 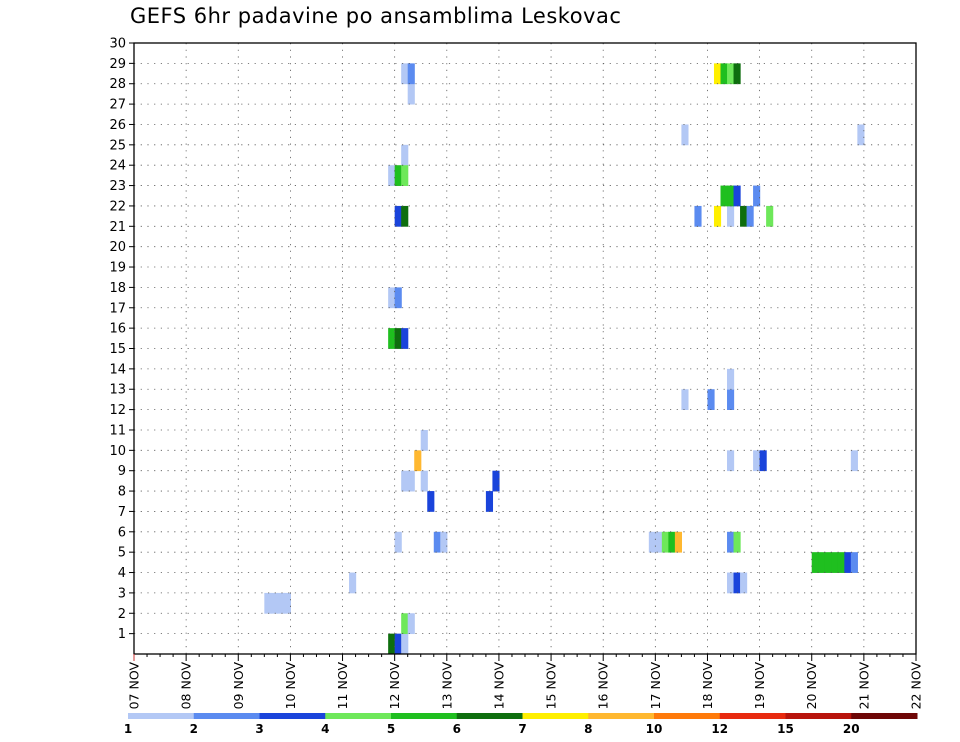 What do you see at coordinates (117, 44) in the screenshot?
I see `y-tick-label: 30` at bounding box center [117, 44].